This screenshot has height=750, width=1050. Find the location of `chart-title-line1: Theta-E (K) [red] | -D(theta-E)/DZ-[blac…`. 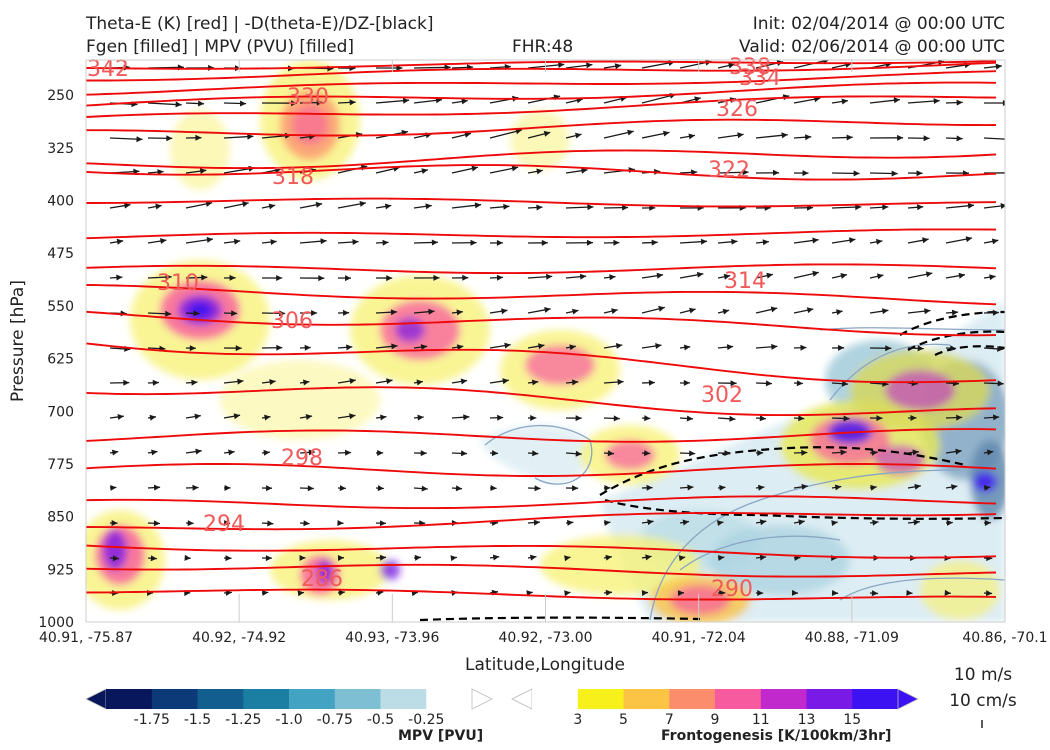

chart-title-line1: Theta-E (K) [red] | -D(theta-E)/DZ-[blac… is located at coordinates (260, 24).